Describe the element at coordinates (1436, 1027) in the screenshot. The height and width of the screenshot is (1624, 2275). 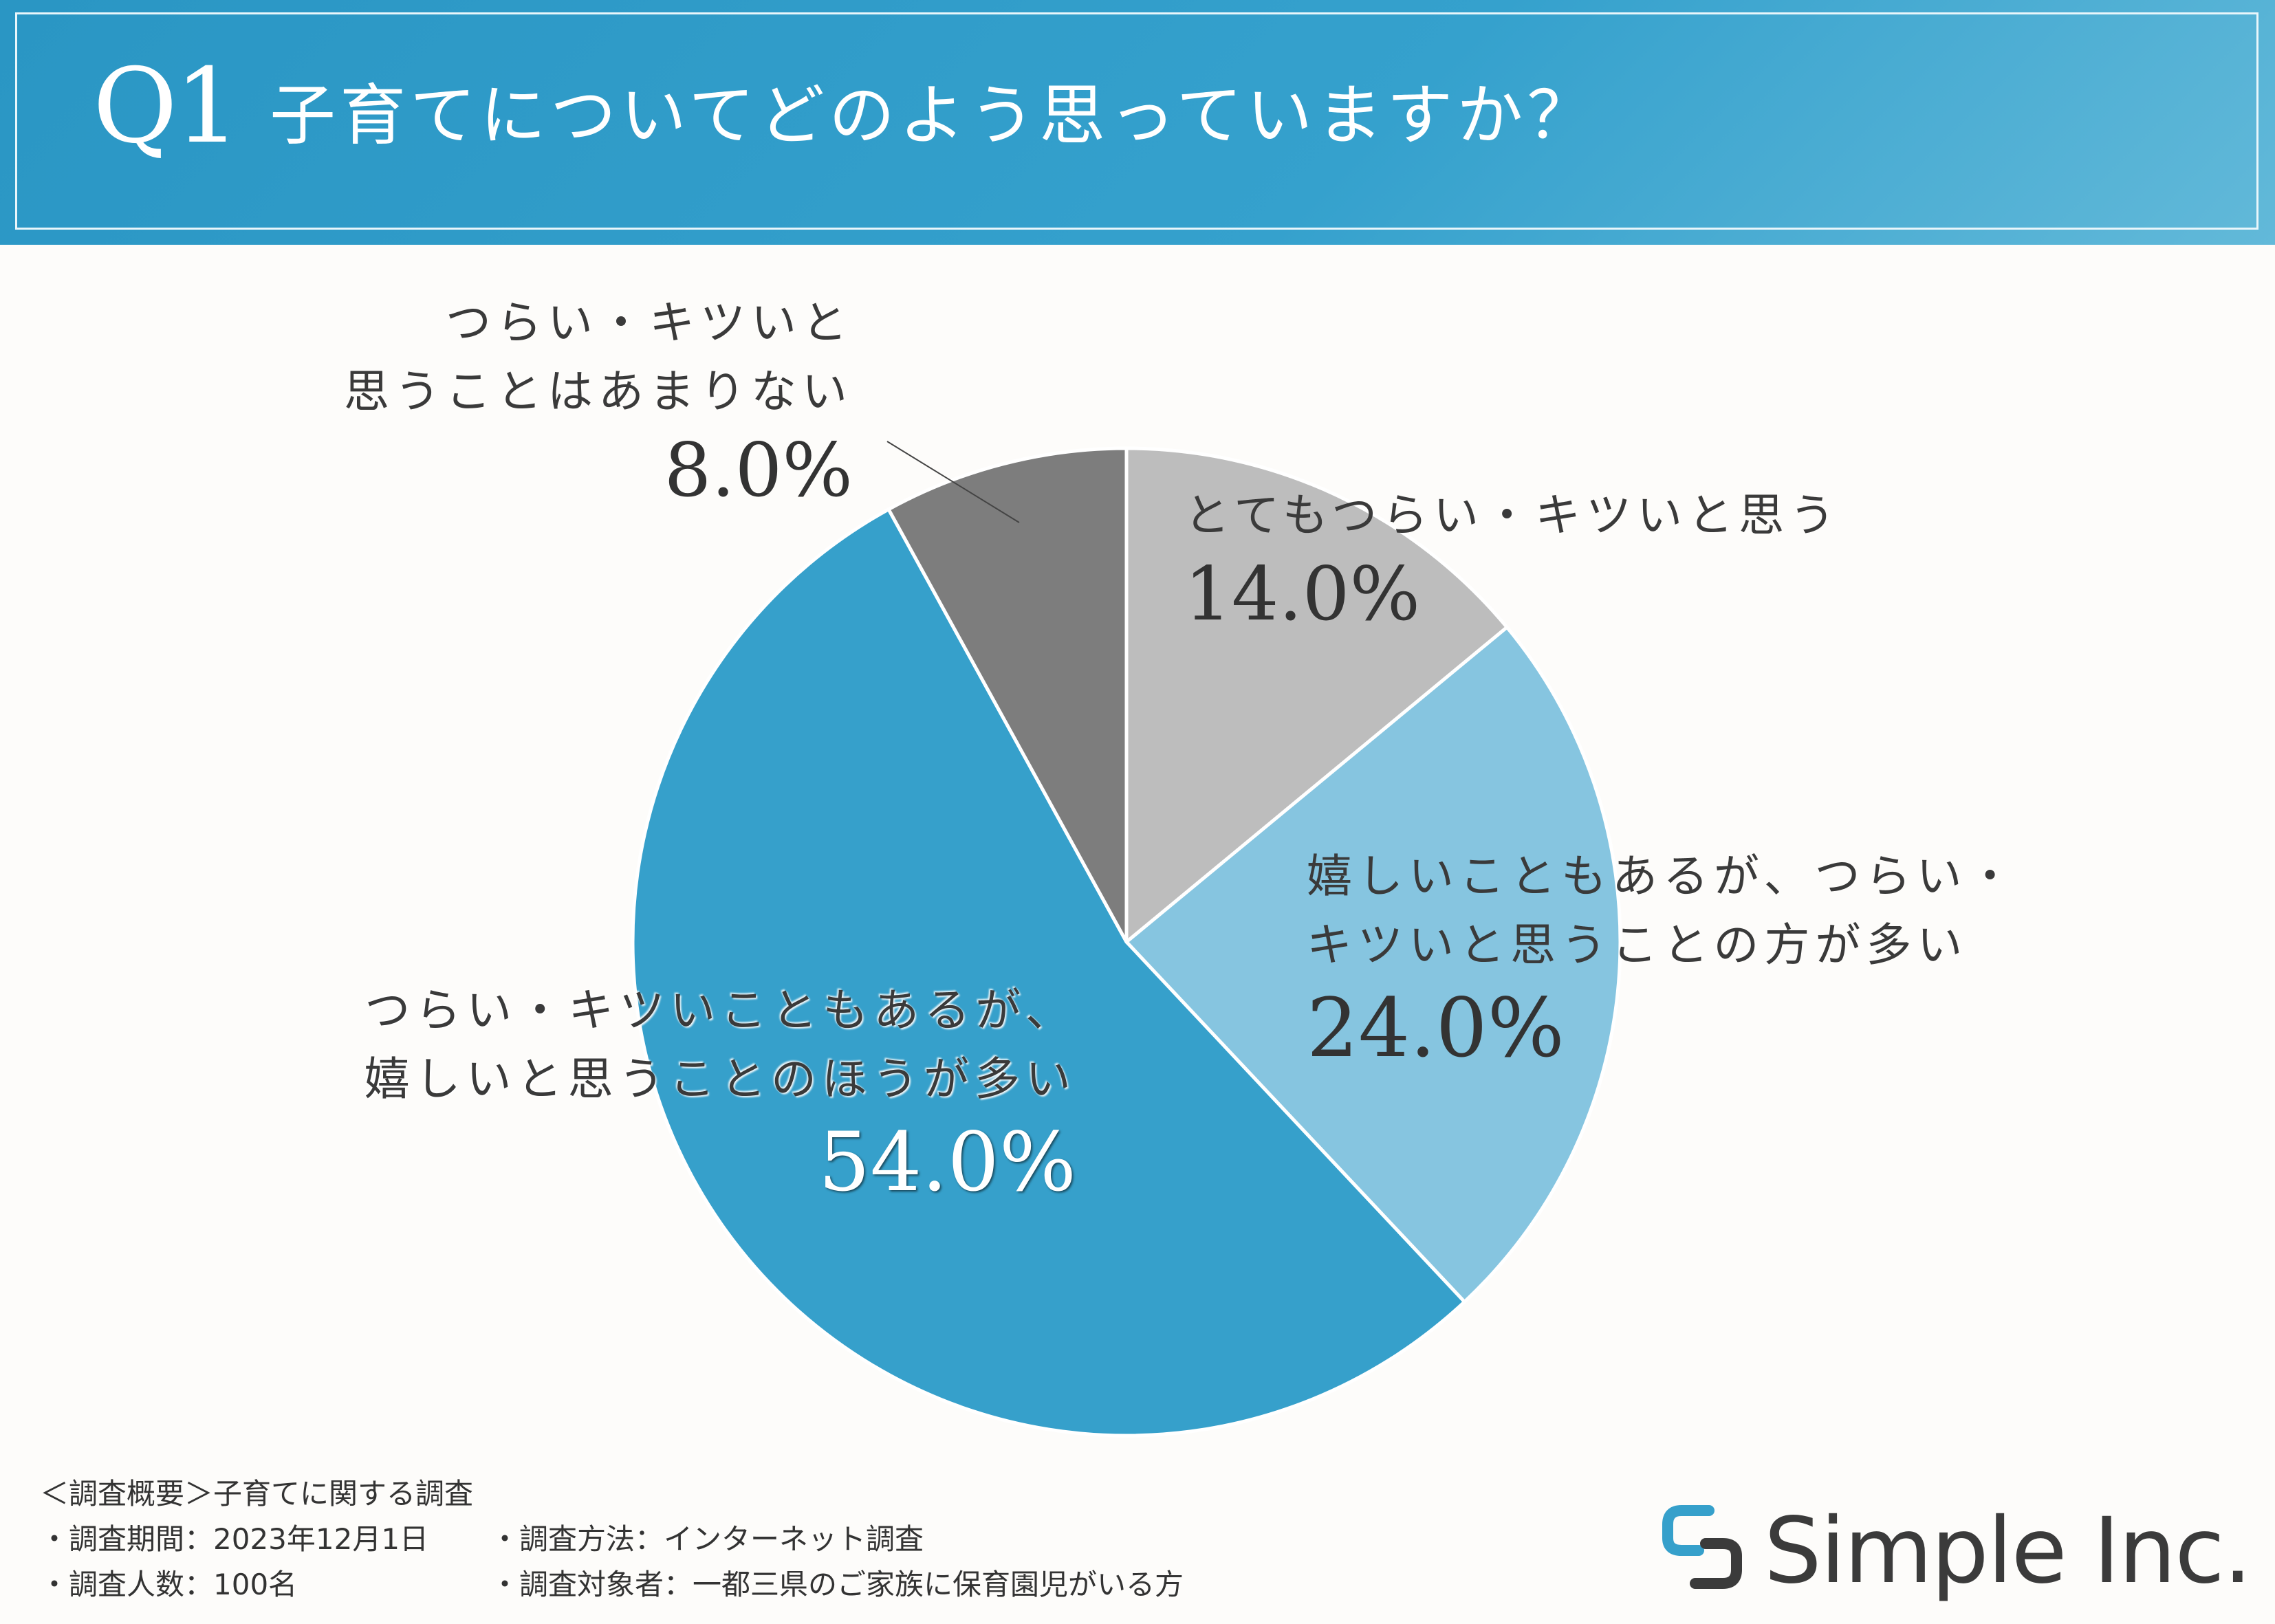
I see `slice-value-label: 24.0%` at that location.